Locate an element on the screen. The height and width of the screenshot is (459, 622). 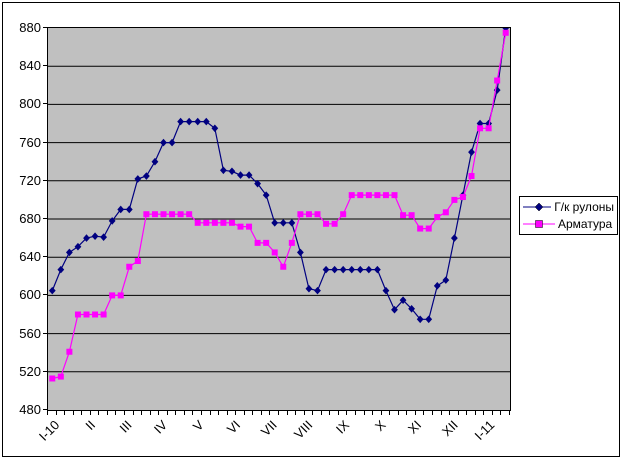
x-axis-month-label: VII is located at coordinates (268, 428).